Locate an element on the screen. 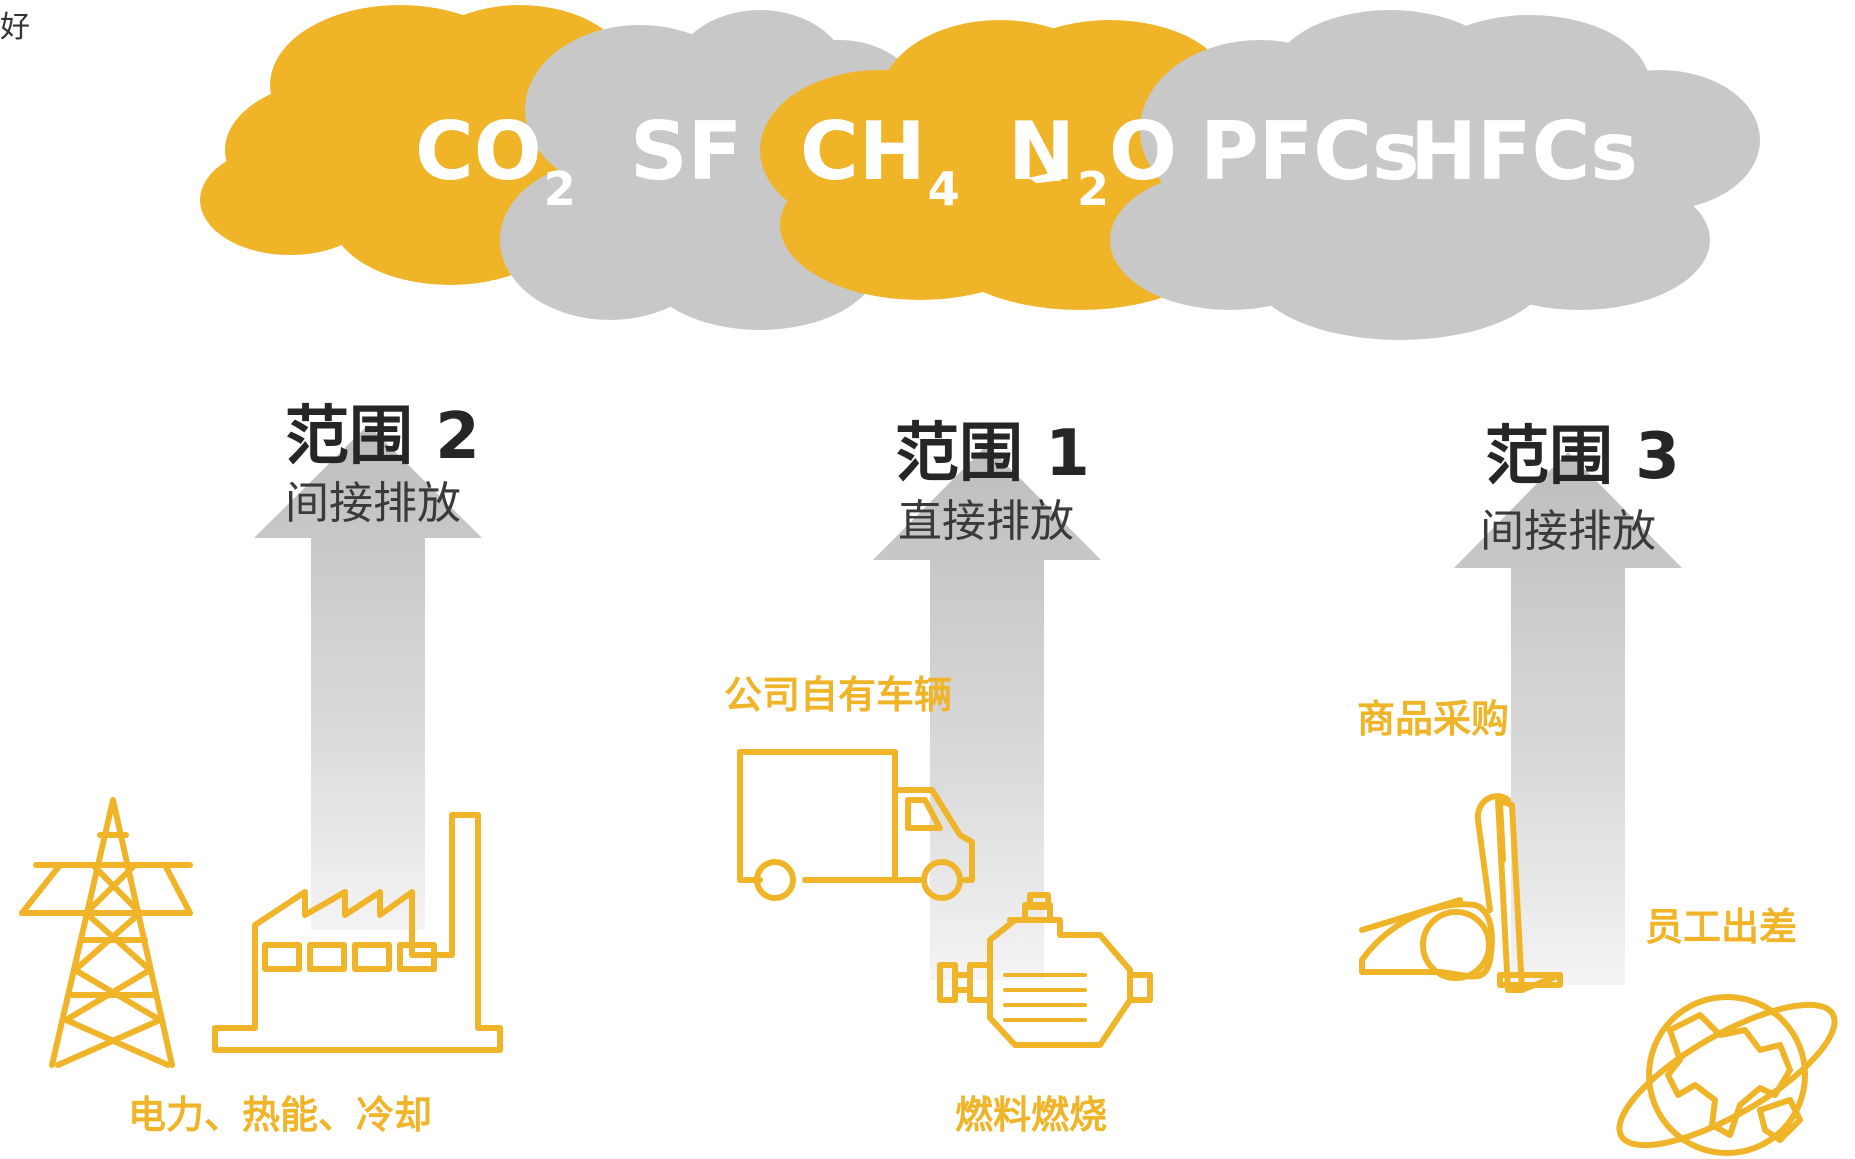 The width and height of the screenshot is (1855, 1159). corner-text: 好 is located at coordinates (15, 27).